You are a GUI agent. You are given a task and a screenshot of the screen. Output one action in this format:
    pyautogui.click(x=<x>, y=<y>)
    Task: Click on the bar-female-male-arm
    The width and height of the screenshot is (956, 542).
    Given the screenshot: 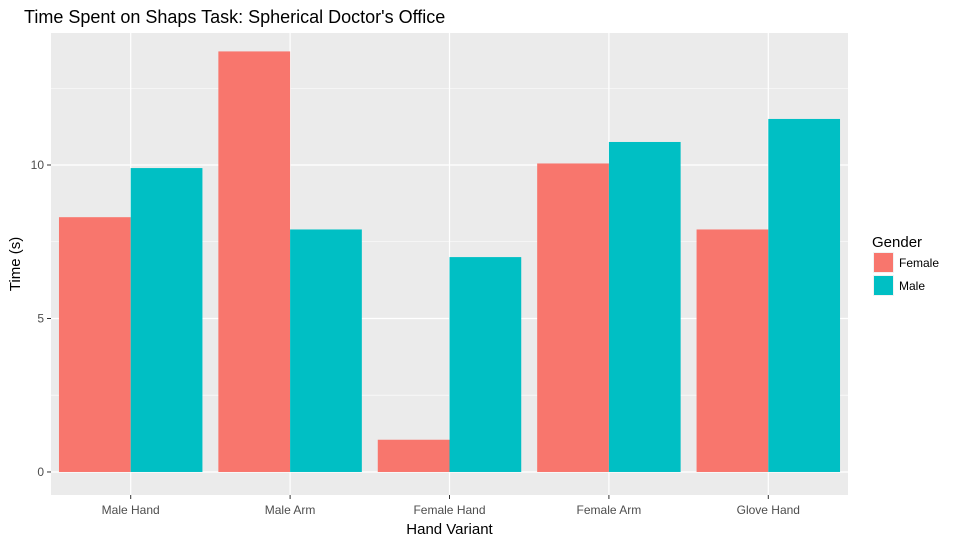 What is the action you would take?
    pyautogui.click(x=254, y=261)
    